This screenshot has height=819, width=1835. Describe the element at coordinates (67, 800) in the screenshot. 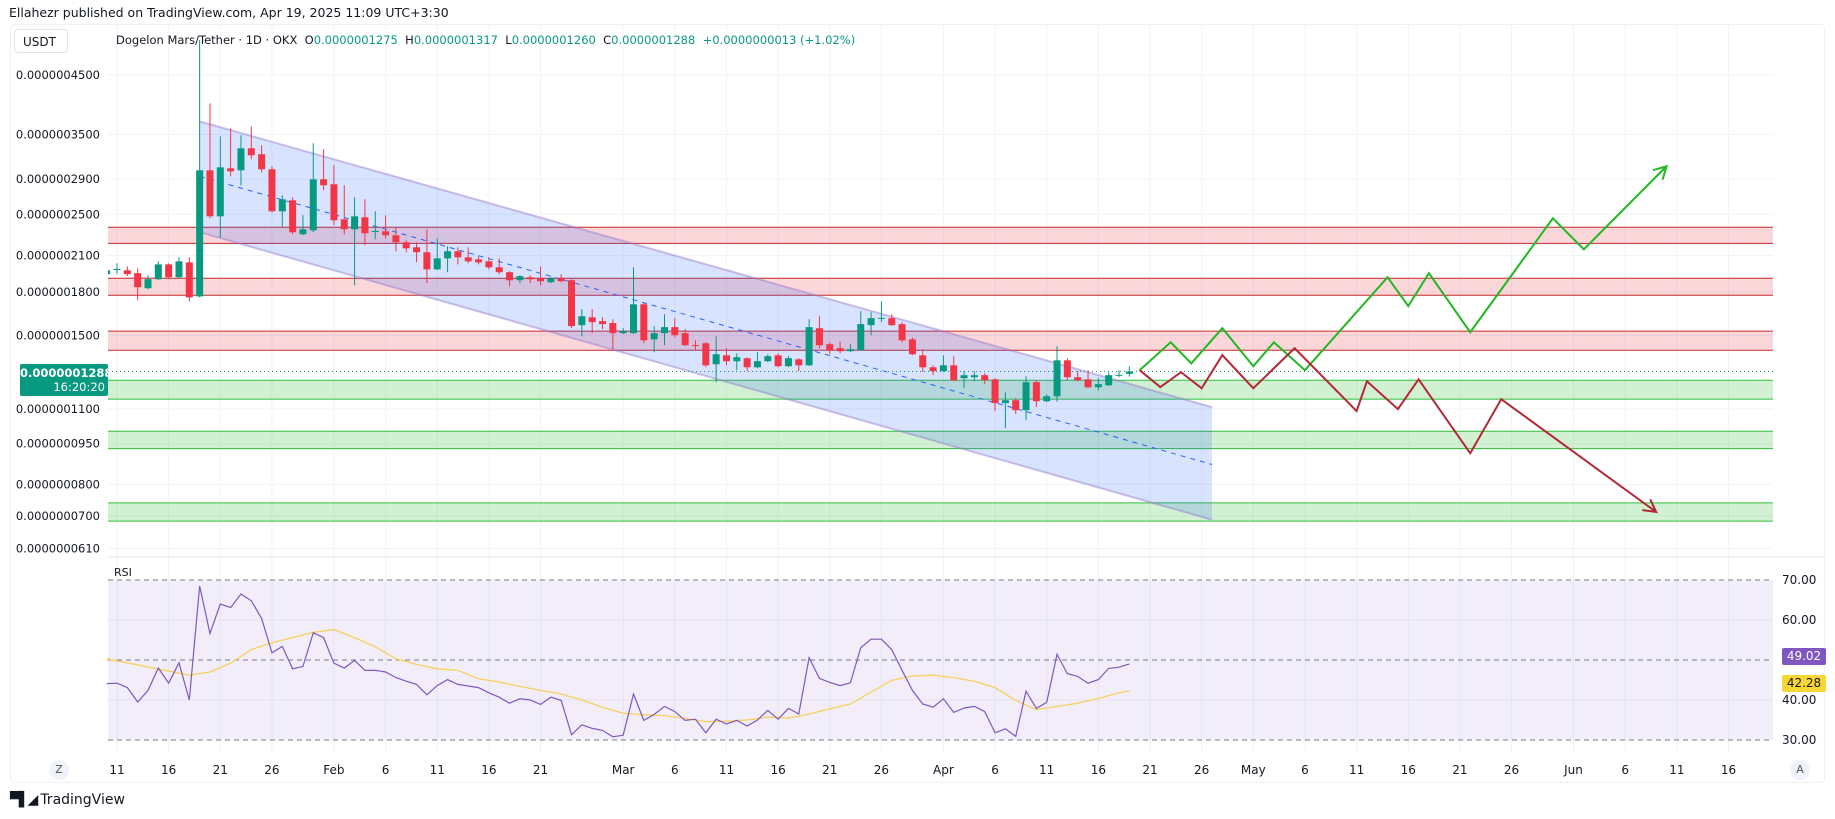

I see `tradingview-logo: ▀▌◢ TradingView` at that location.